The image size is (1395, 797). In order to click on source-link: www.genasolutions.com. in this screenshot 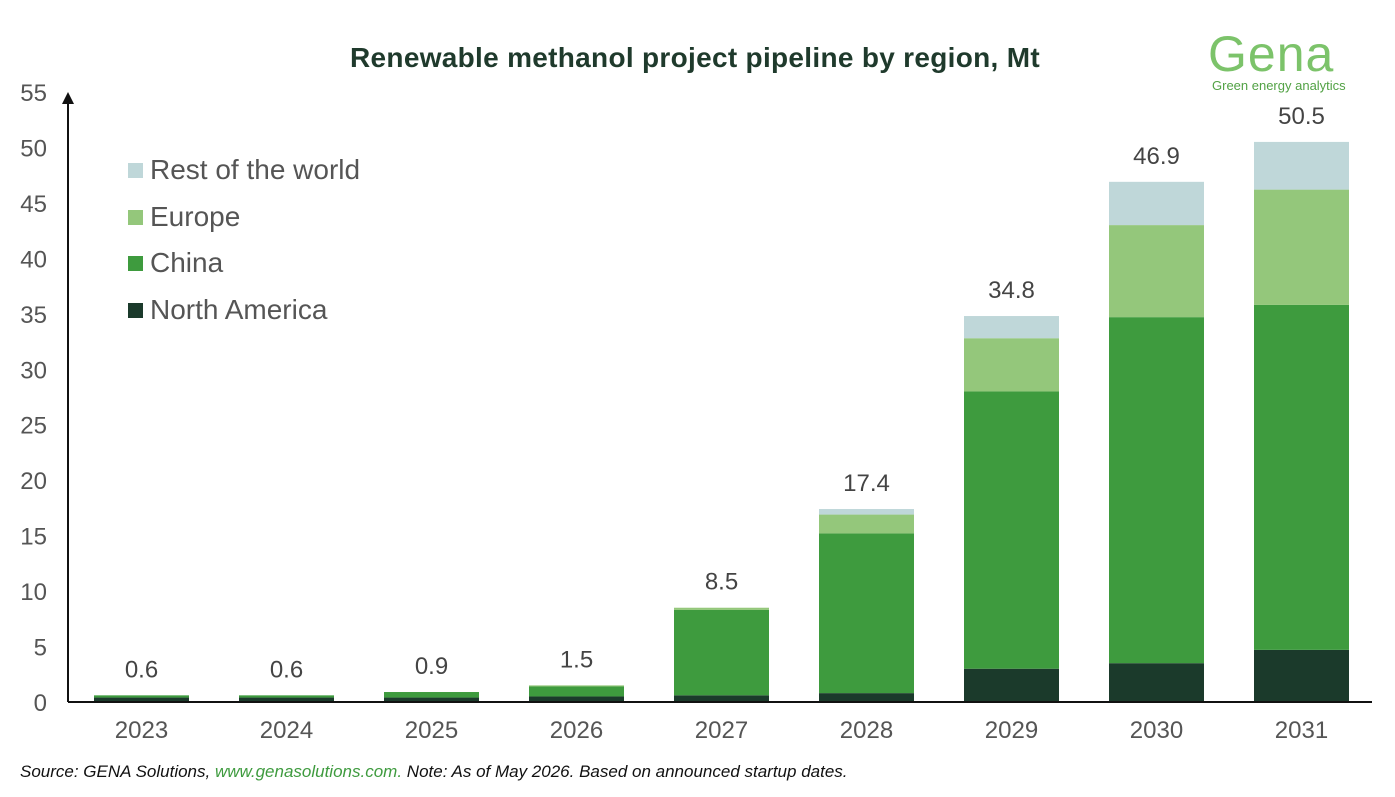, I will do `click(308, 771)`.